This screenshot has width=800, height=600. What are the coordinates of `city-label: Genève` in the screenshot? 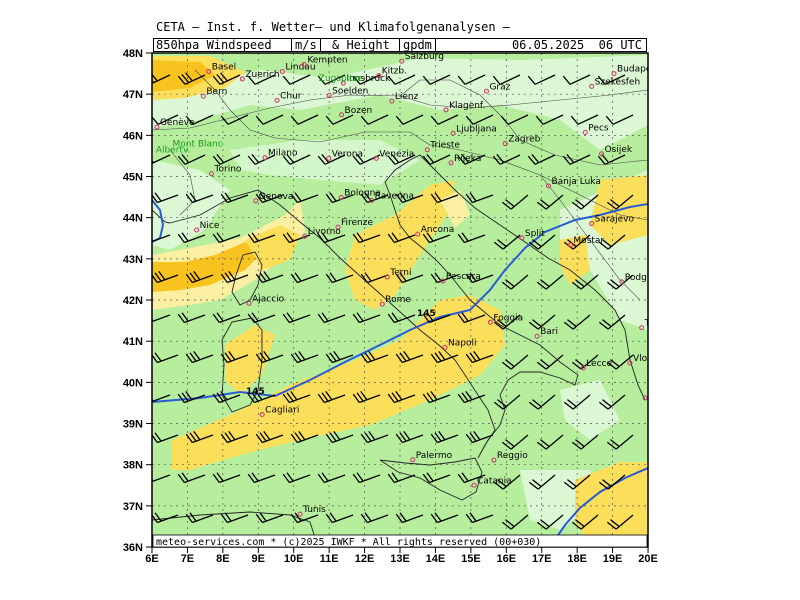 It's located at (177, 122).